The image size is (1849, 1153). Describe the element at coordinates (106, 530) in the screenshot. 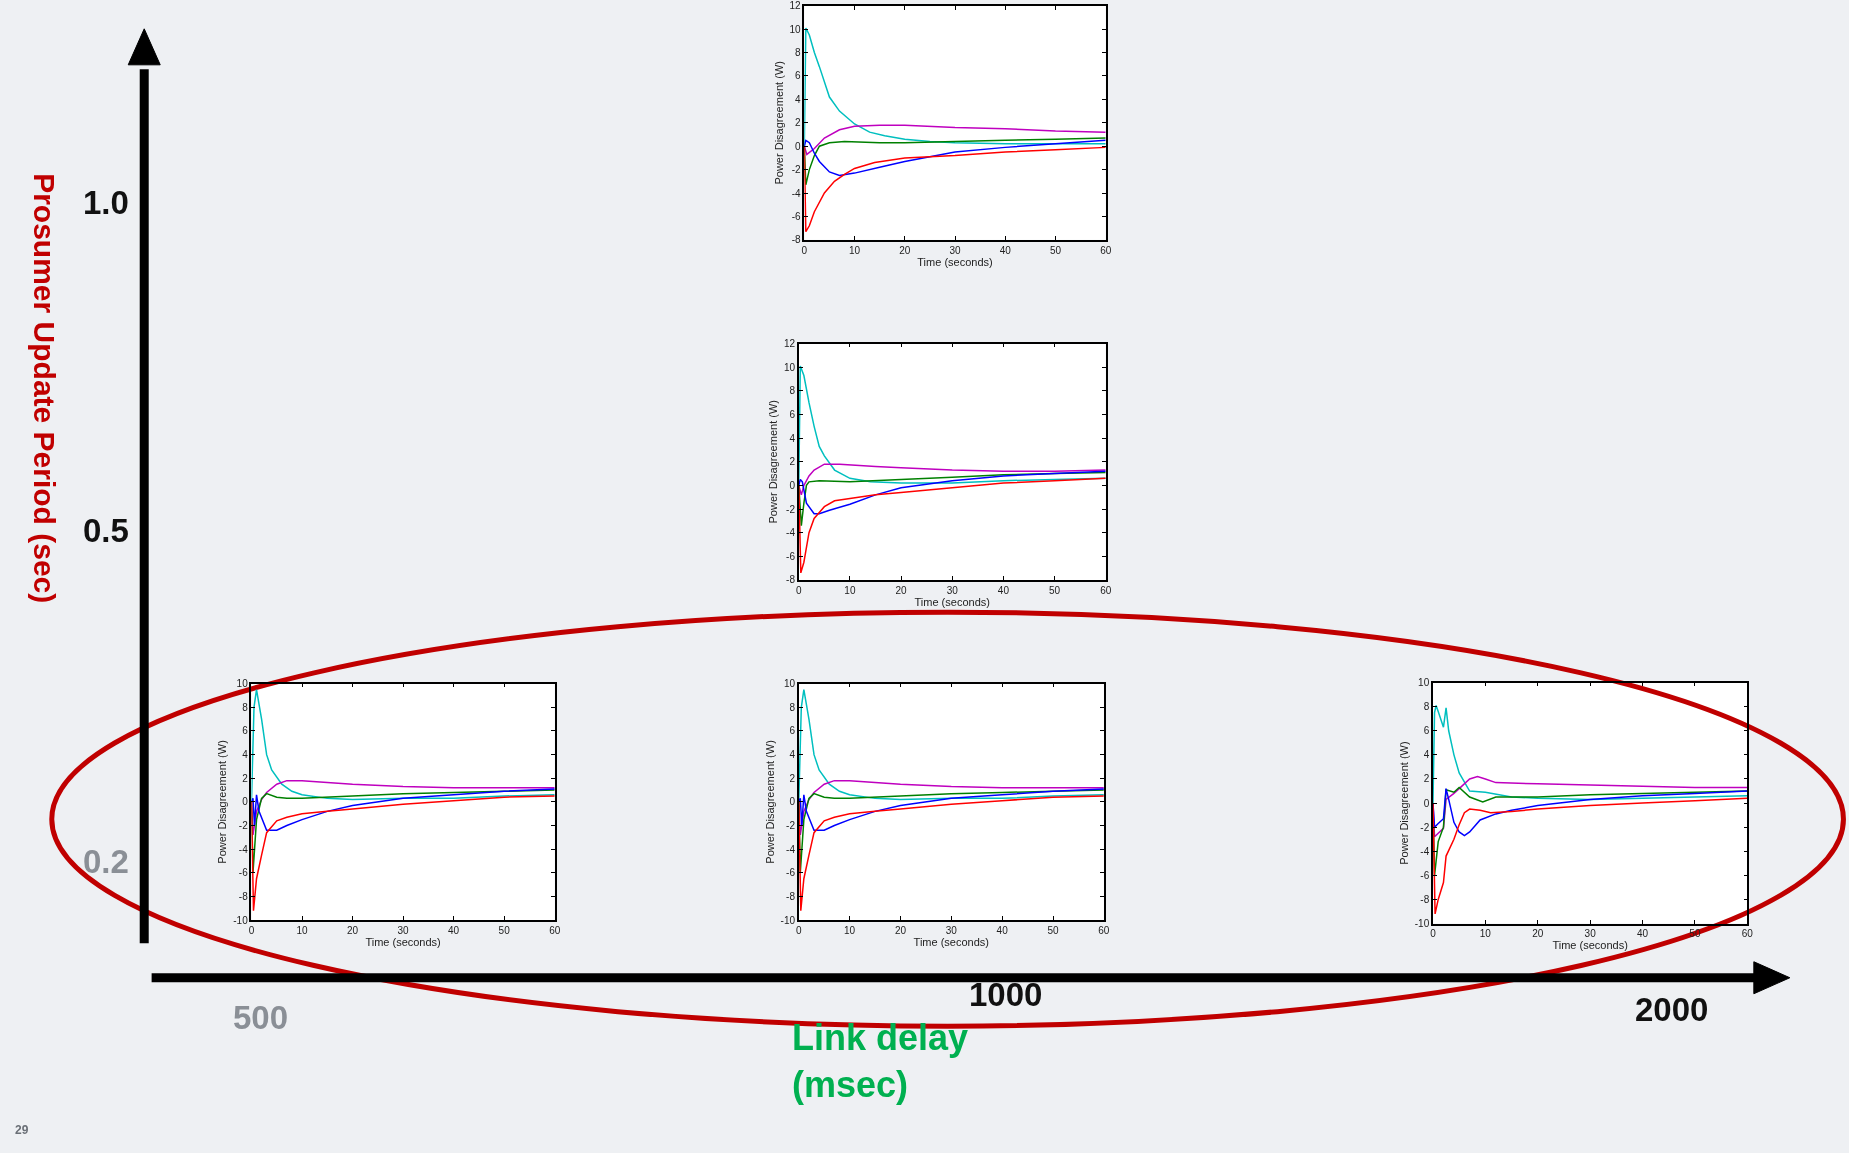

I see `text: 0.5` at that location.